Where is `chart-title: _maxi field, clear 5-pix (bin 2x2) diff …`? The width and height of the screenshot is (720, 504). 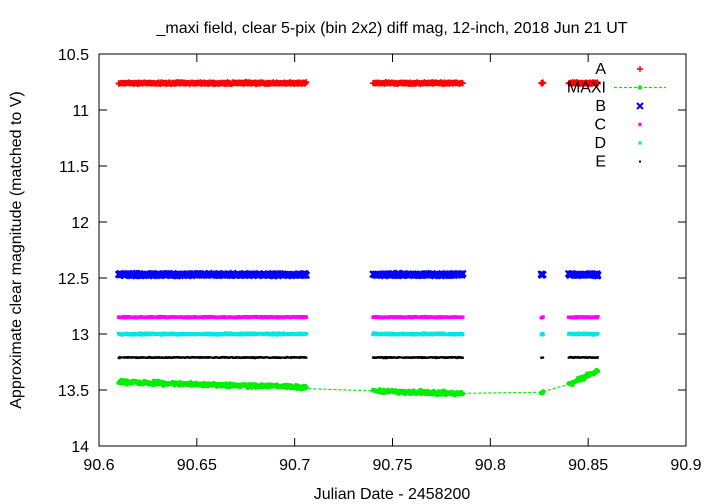 chart-title: _maxi field, clear 5-pix (bin 2x2) diff … is located at coordinates (391, 28).